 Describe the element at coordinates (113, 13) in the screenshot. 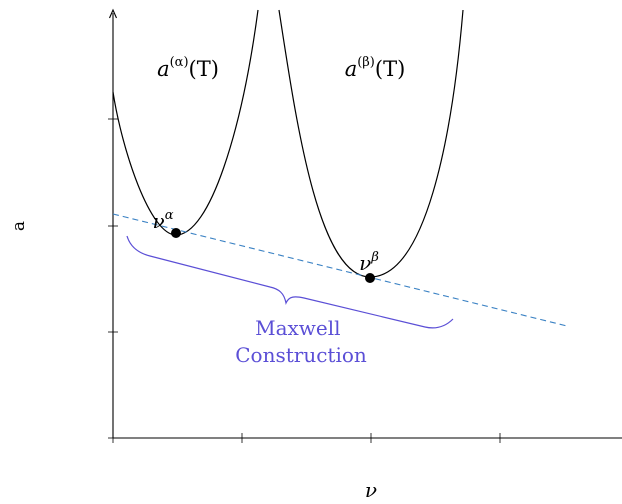

I see `y-axis-arrowhead` at that location.